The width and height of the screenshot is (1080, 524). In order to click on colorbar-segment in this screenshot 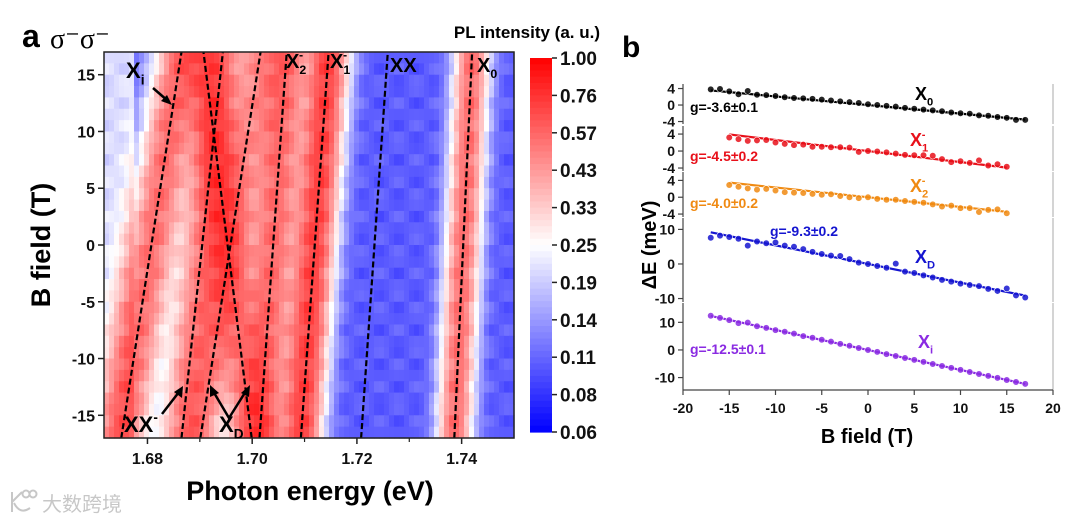, I will do `click(541, 273)`.